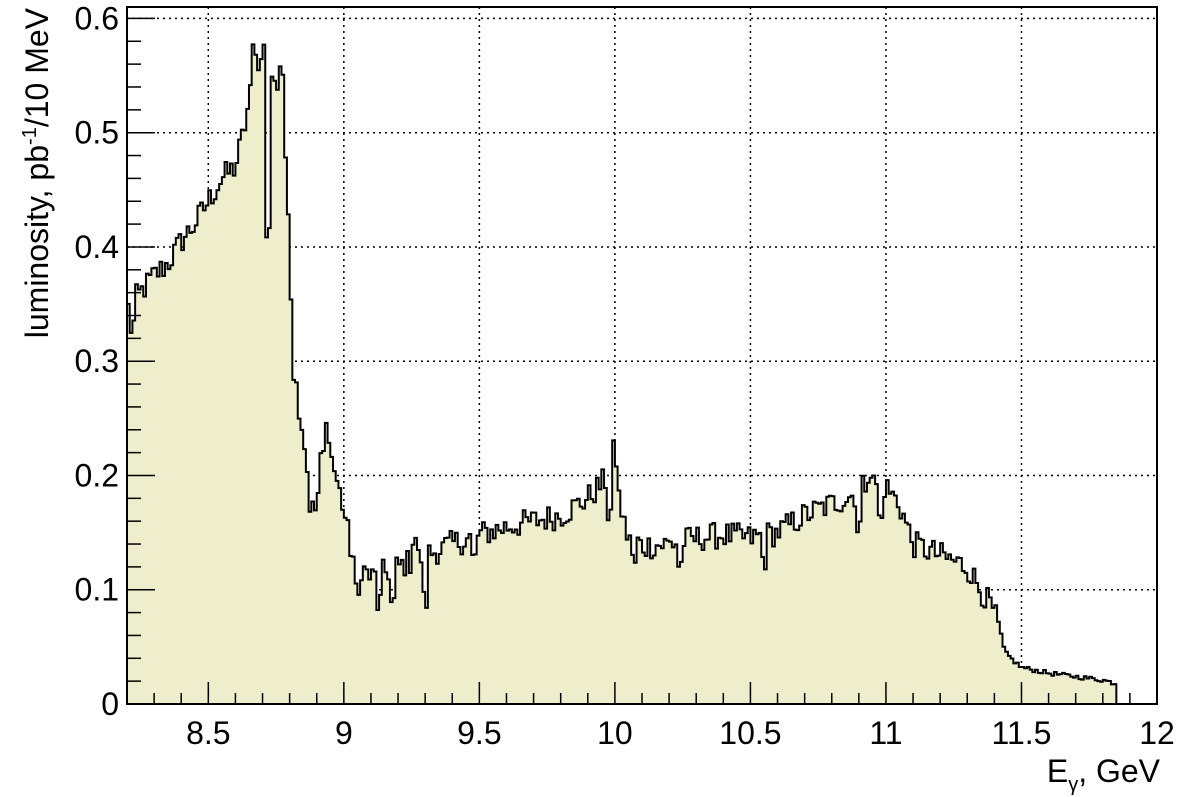  What do you see at coordinates (479, 733) in the screenshot?
I see `x-tick-label: 9.5` at bounding box center [479, 733].